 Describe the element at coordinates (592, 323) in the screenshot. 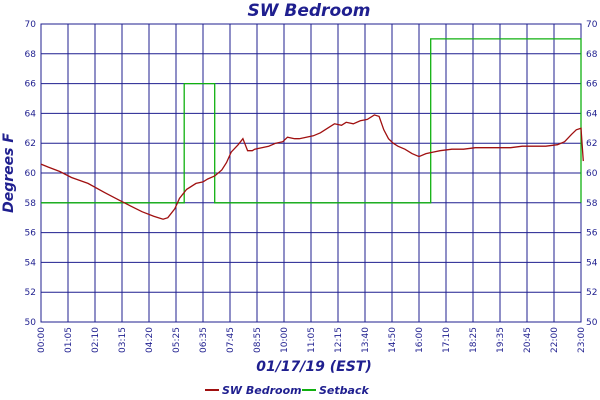

I see `y-tick-label-right: 50` at that location.